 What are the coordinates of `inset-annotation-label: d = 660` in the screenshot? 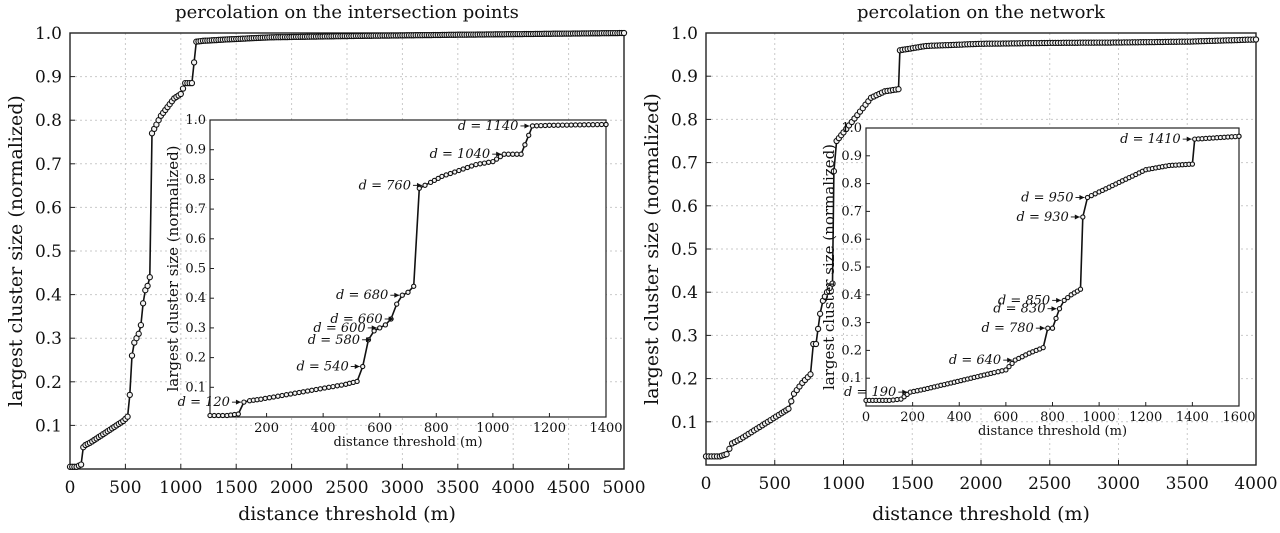 It's located at (356, 319).